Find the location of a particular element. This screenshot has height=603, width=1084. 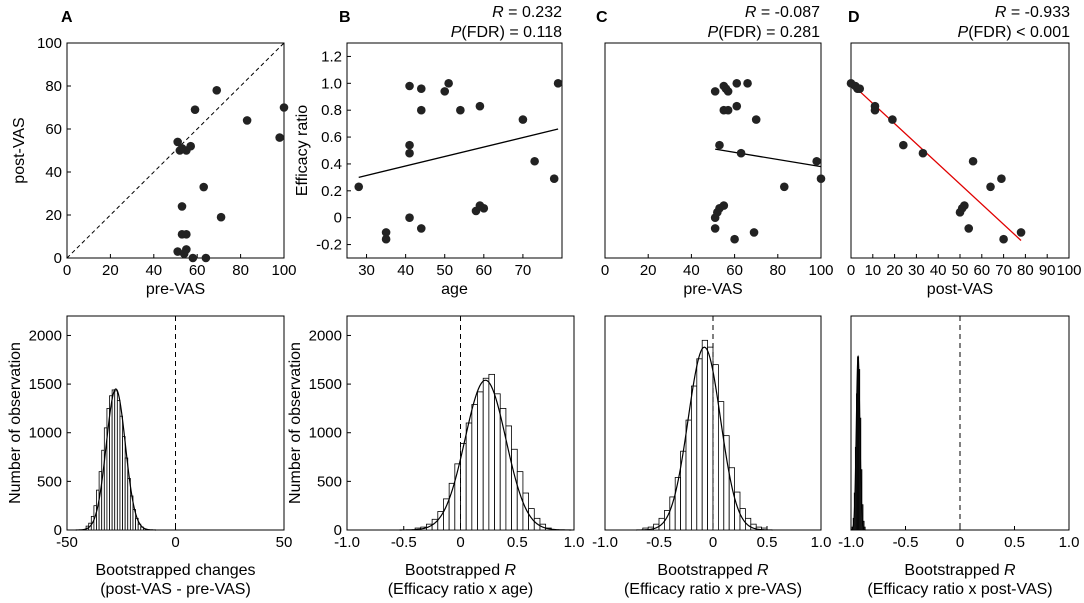

a-hist-xlabel-line1: Bootstrapped changes is located at coordinates (175, 570).